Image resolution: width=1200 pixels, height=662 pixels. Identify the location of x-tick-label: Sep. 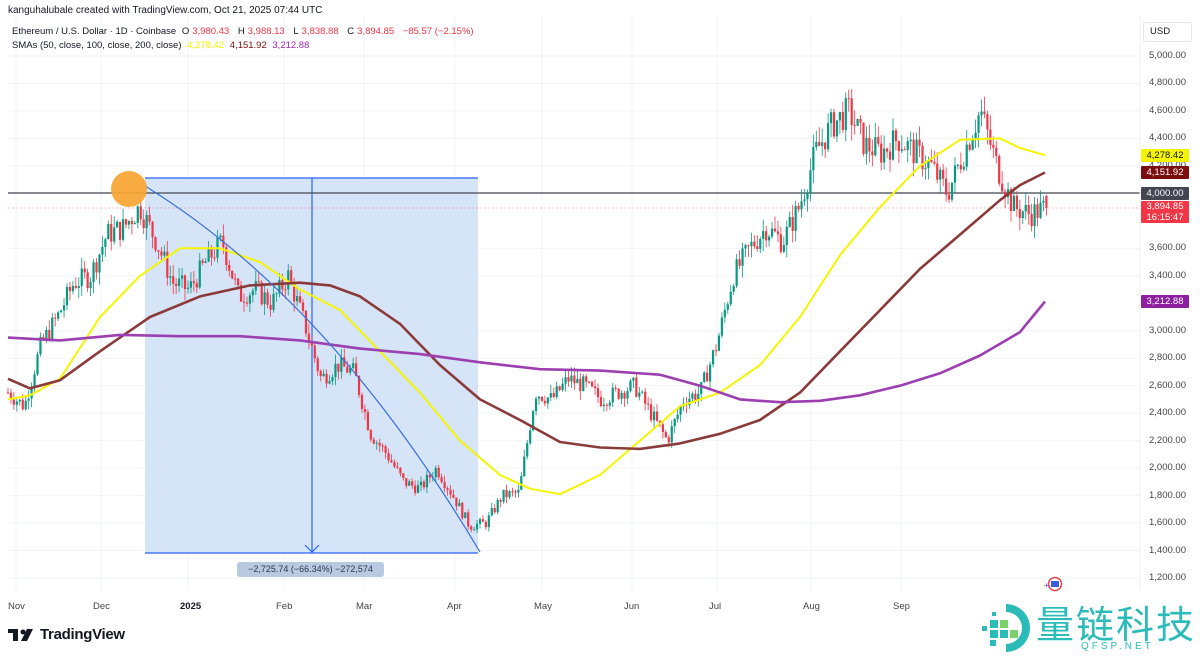
(901, 606).